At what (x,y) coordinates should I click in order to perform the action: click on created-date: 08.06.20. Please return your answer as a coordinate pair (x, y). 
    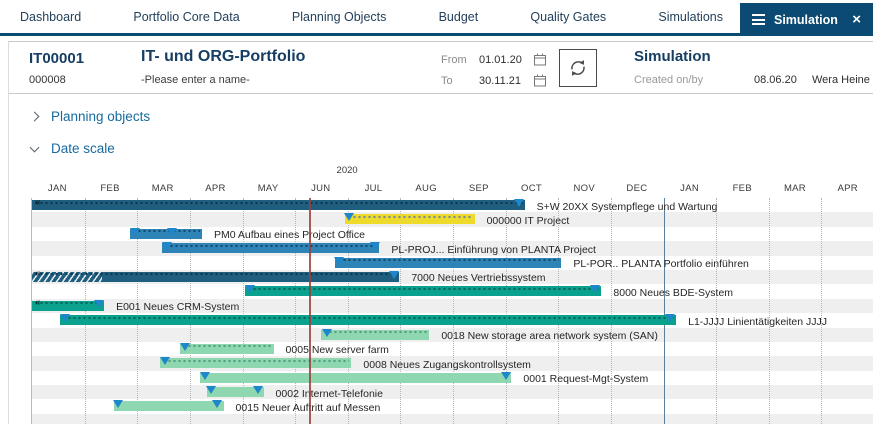
    Looking at the image, I should click on (775, 80).